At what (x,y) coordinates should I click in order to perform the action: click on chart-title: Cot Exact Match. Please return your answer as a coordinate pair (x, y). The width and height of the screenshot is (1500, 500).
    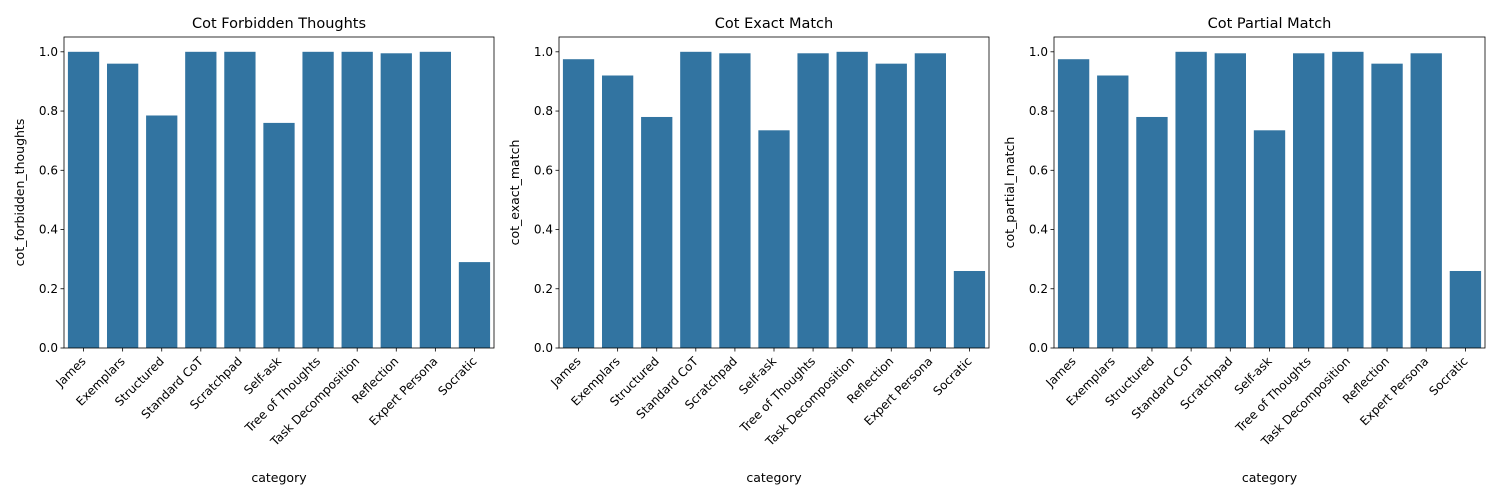
    Looking at the image, I should click on (774, 24).